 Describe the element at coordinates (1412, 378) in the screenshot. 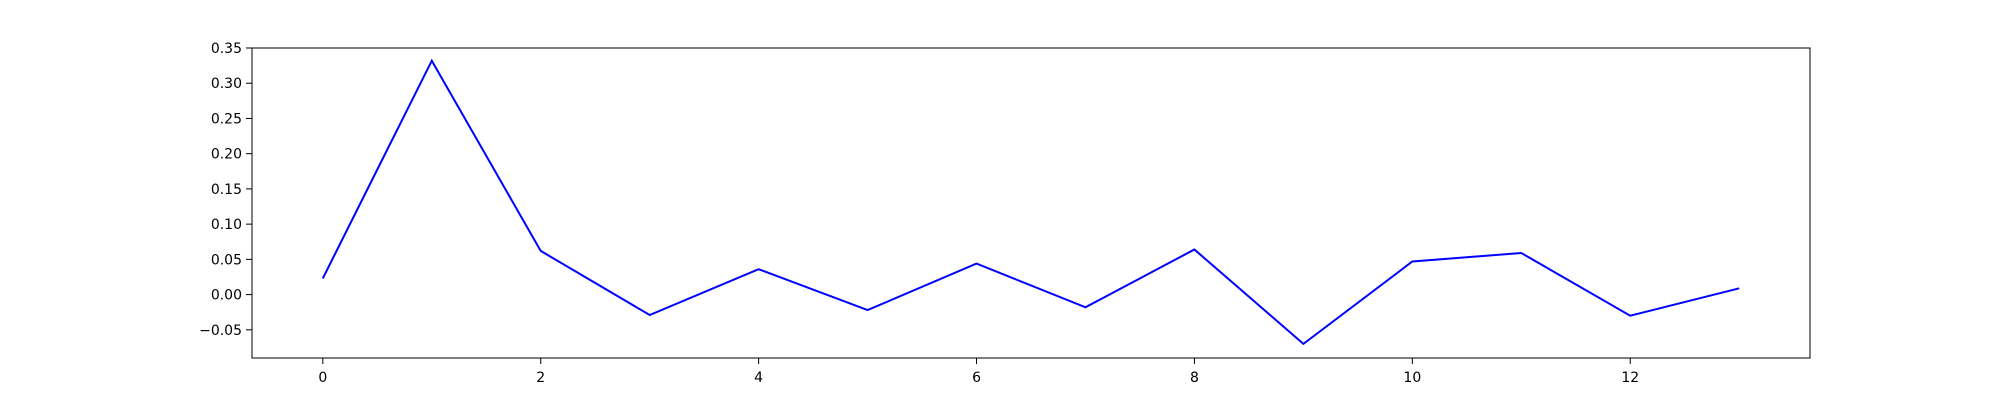

I see `x-tick-label: 10` at that location.